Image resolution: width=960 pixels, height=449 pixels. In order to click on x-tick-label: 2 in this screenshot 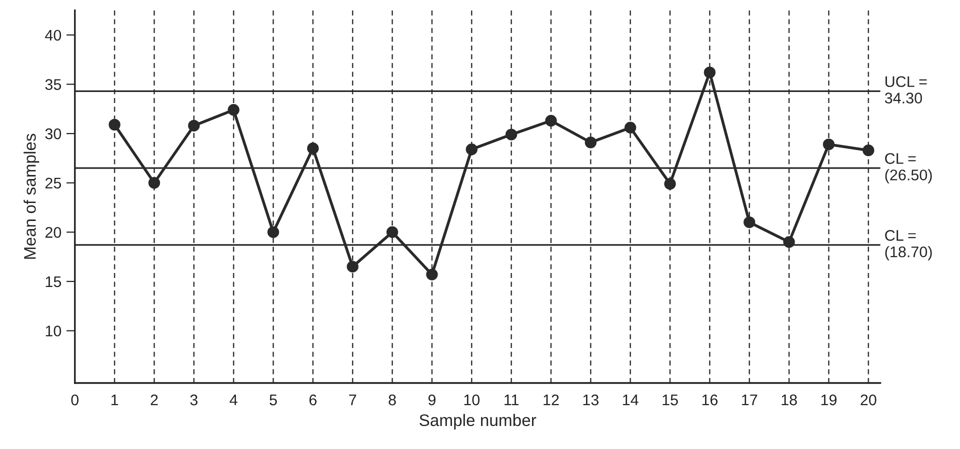, I will do `click(154, 400)`.